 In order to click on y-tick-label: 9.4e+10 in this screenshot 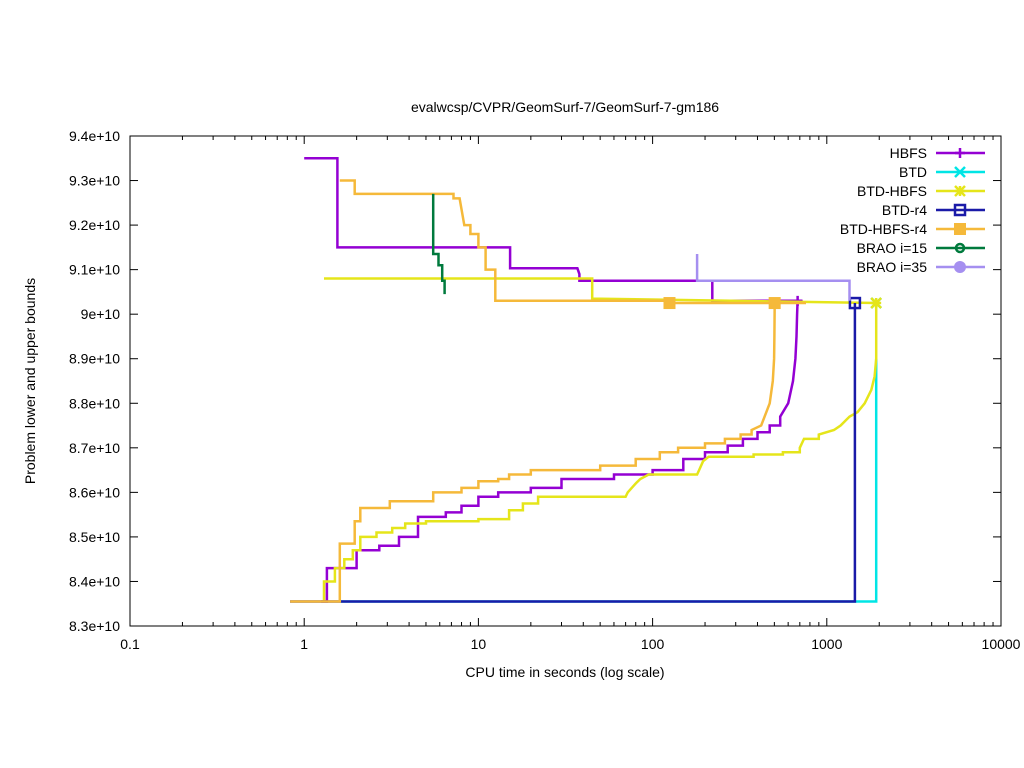, I will do `click(94, 136)`.